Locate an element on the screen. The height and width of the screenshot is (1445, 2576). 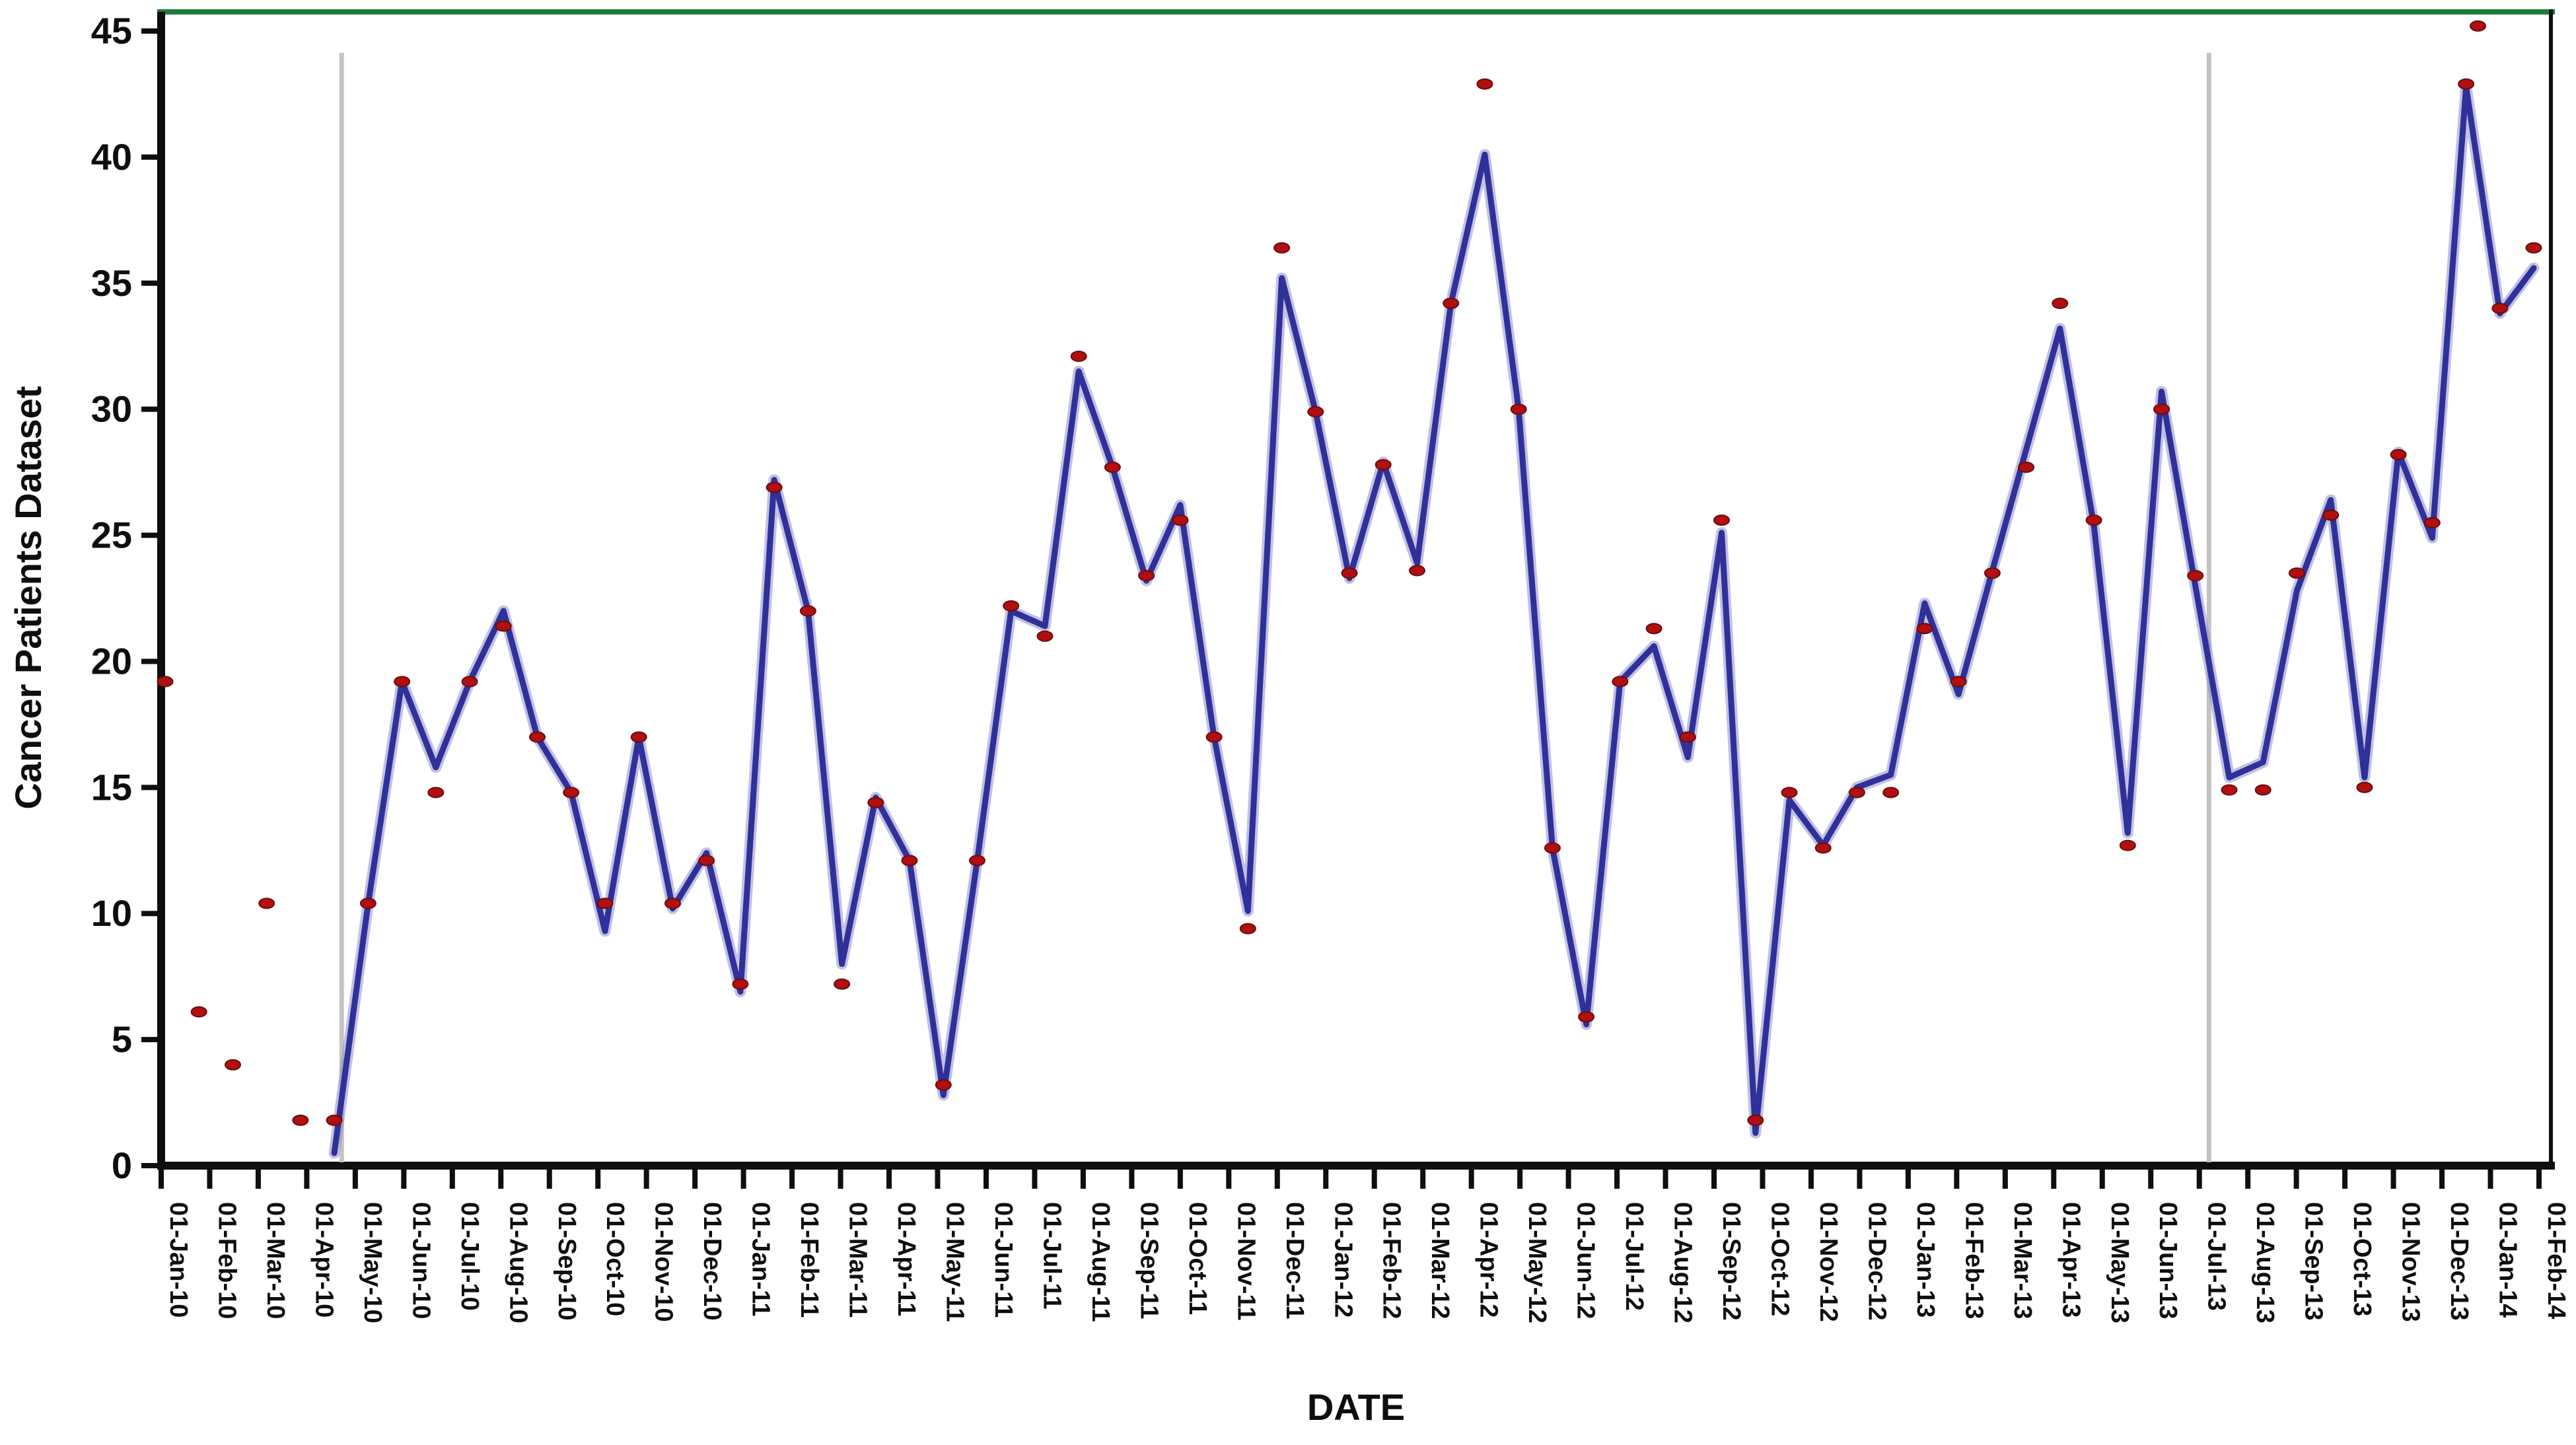
x-tick-label: 01-Apr-12 is located at coordinates (1489, 1260).